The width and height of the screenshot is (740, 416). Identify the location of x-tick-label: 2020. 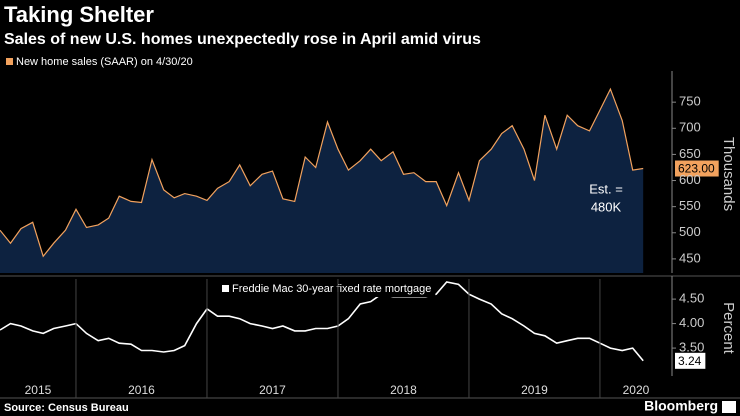
(636, 390).